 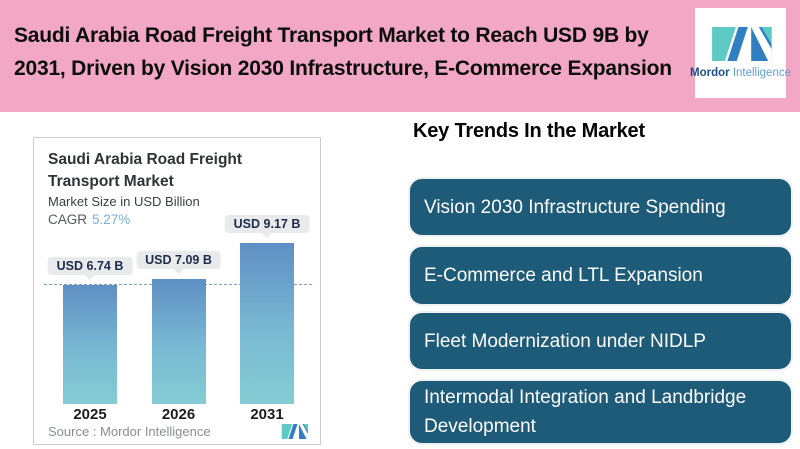 What do you see at coordinates (178, 260) in the screenshot?
I see `value-label-2026: USD 7.09 B` at bounding box center [178, 260].